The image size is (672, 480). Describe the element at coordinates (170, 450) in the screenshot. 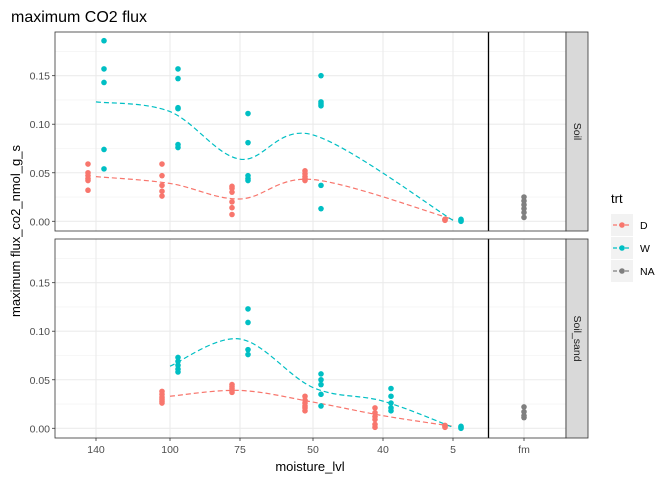

I see `x-tick-label: 100` at that location.